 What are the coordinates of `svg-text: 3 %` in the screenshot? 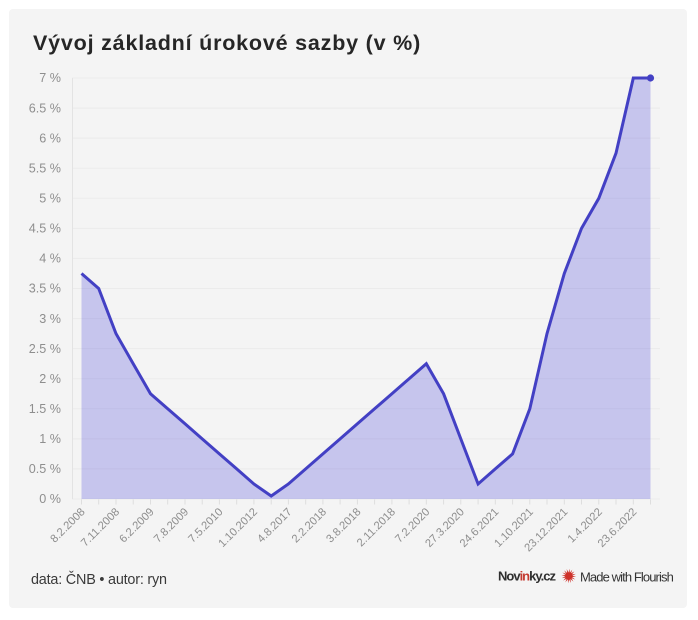 It's located at (50, 319).